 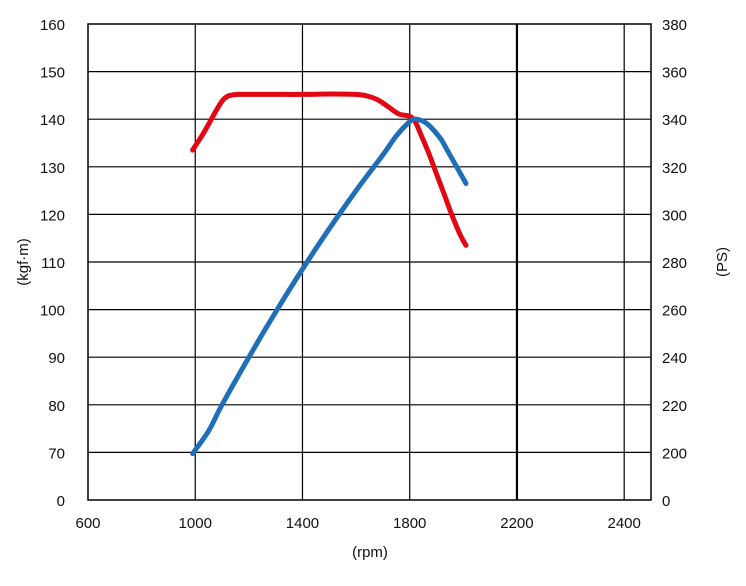 I want to click on y-right-tick-label: 380, so click(x=674, y=25).